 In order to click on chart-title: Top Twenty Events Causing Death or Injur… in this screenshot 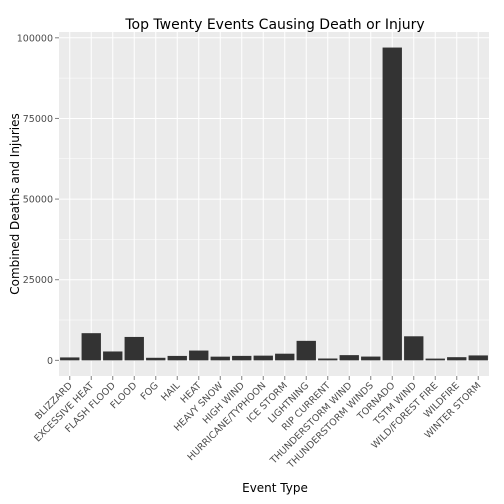, I will do `click(274, 25)`.